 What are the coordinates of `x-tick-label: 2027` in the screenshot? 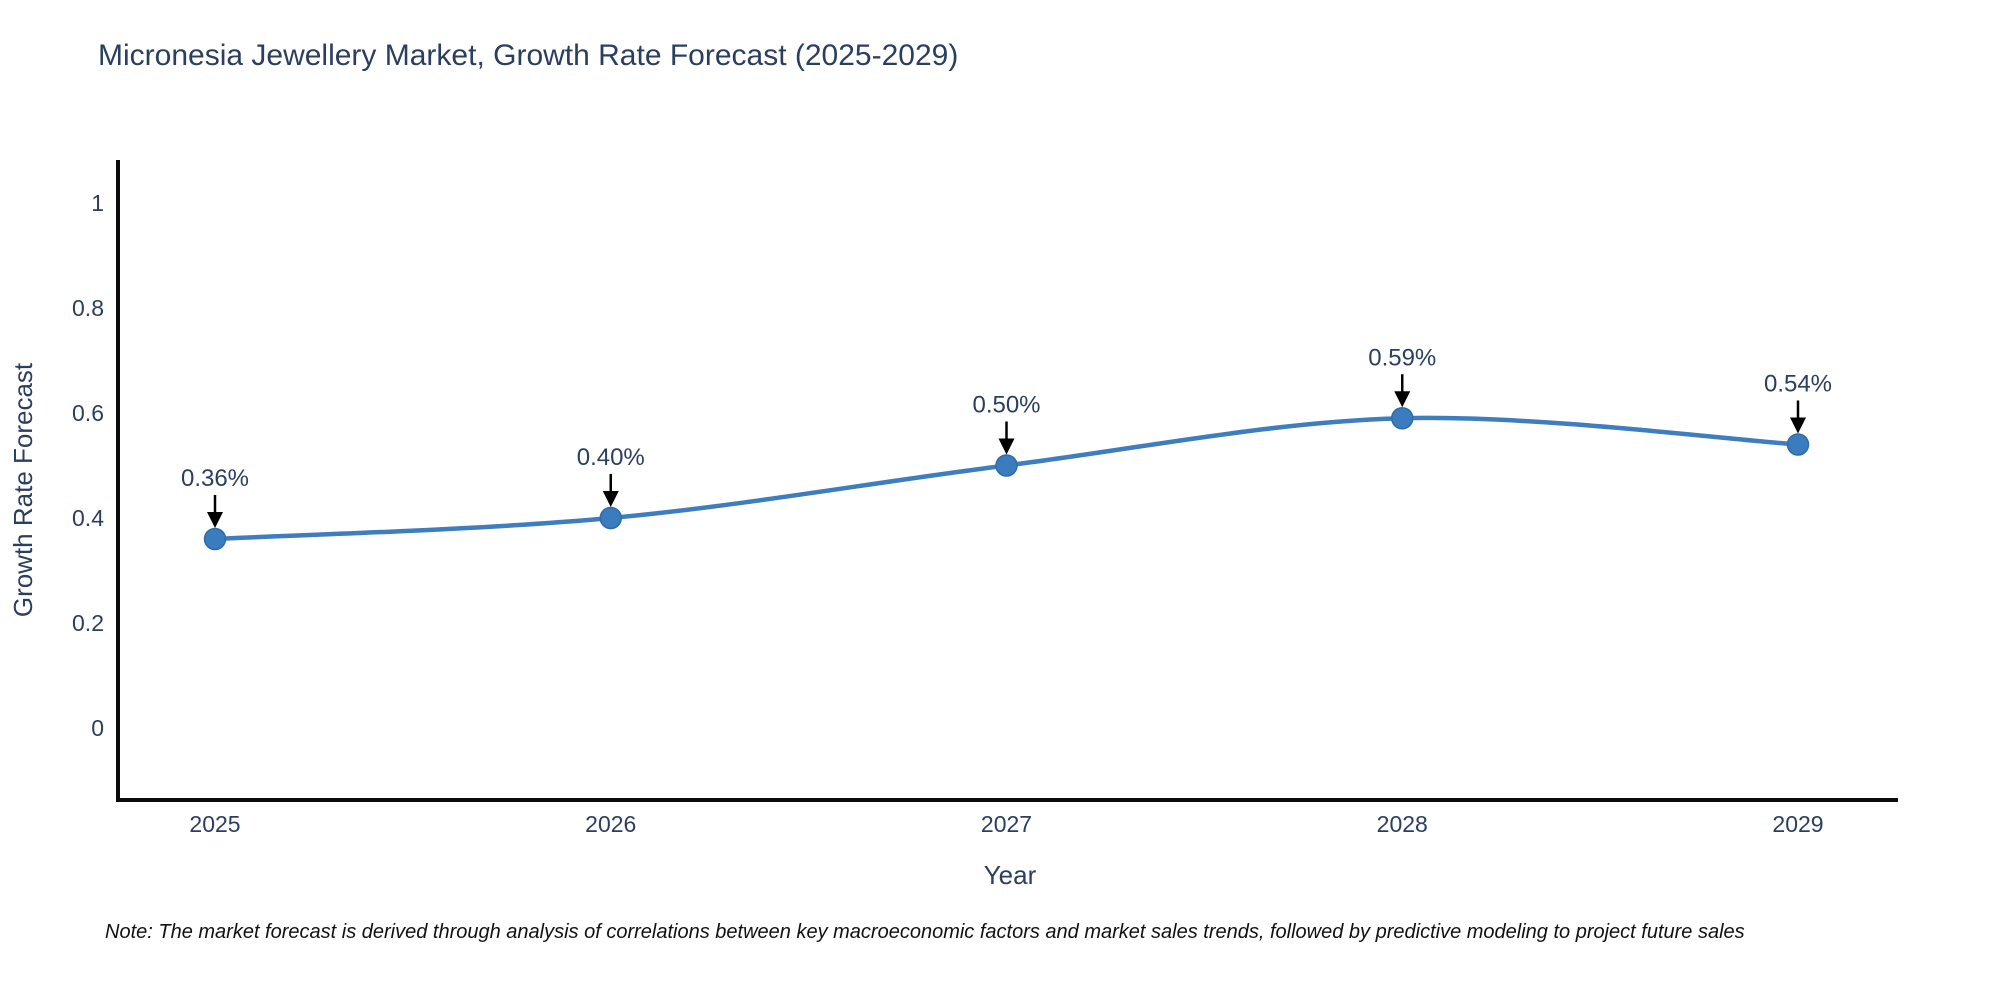 It's located at (1006, 824).